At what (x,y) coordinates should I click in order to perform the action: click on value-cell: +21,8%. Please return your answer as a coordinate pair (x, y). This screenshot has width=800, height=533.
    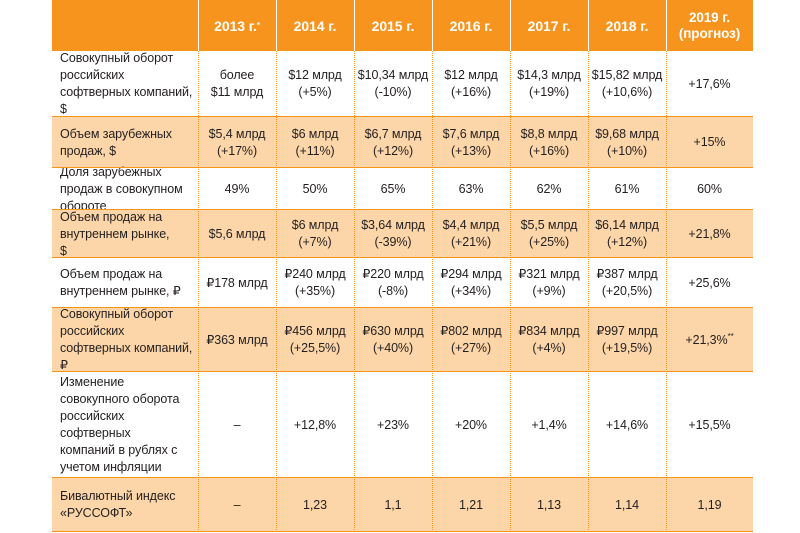
    Looking at the image, I should click on (709, 234).